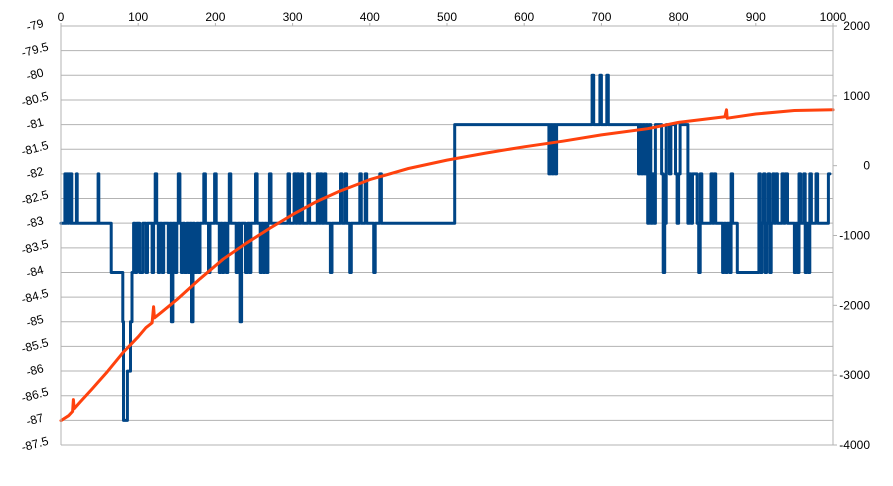 This screenshot has height=486, width=893. I want to click on y-left-tick-label: -79, so click(35, 25).